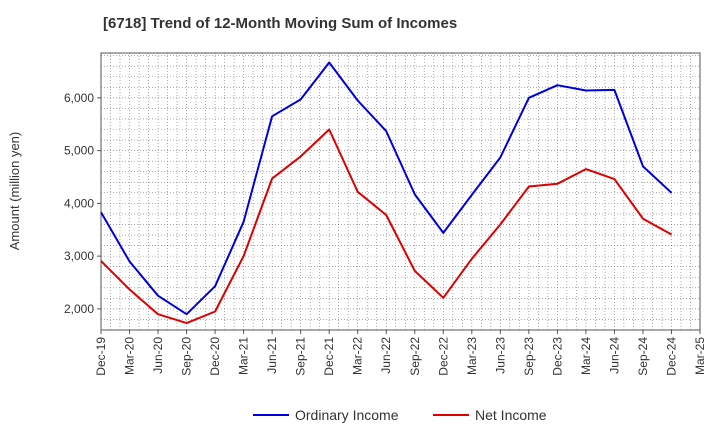  What do you see at coordinates (500, 355) in the screenshot?
I see `x-tick-label: Jun-23` at bounding box center [500, 355].